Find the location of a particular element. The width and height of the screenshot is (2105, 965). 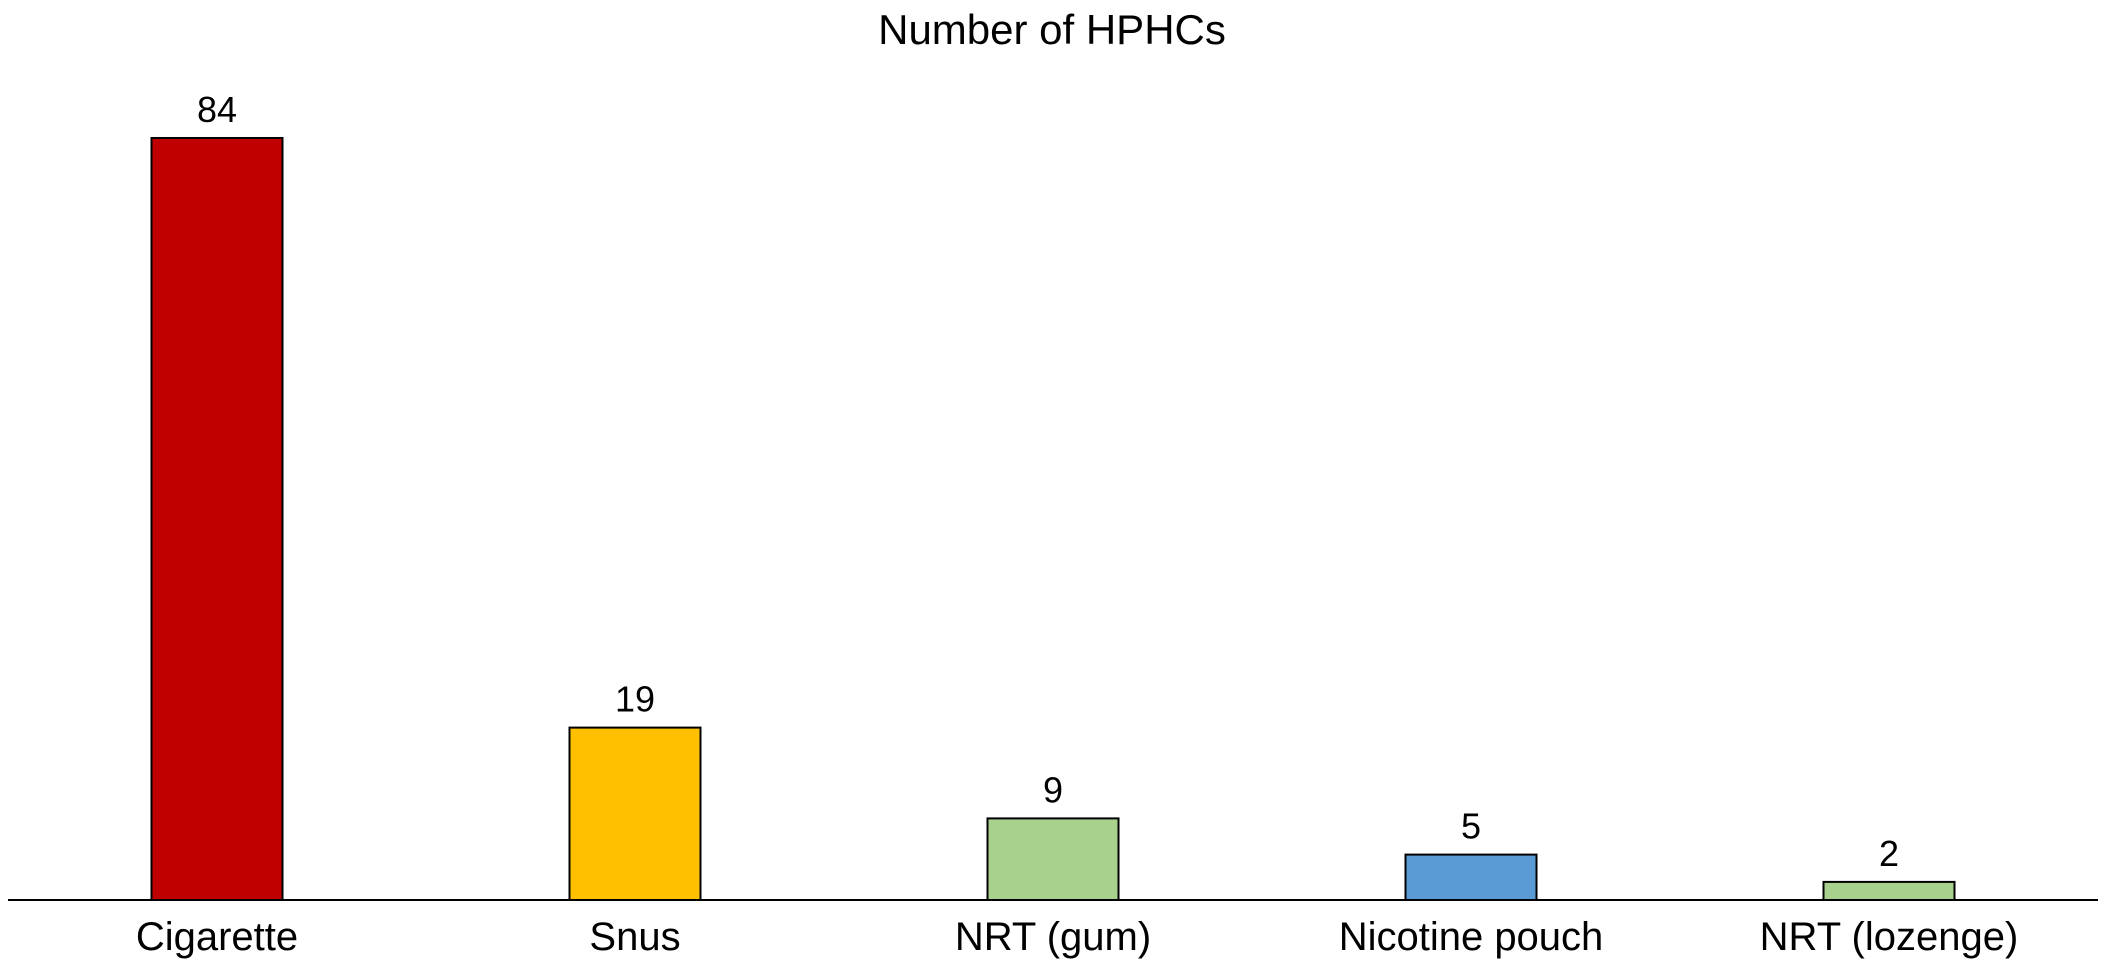

data-label-2: 9 is located at coordinates (1053, 789).